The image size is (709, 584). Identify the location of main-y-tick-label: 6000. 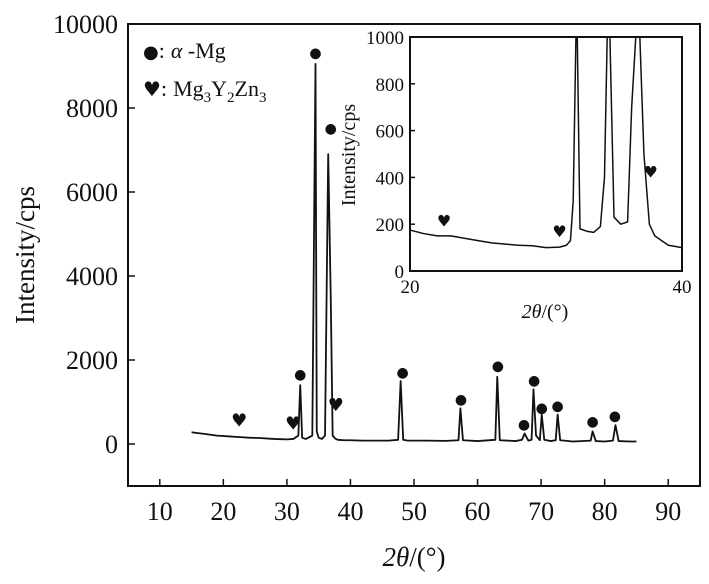
(92, 192).